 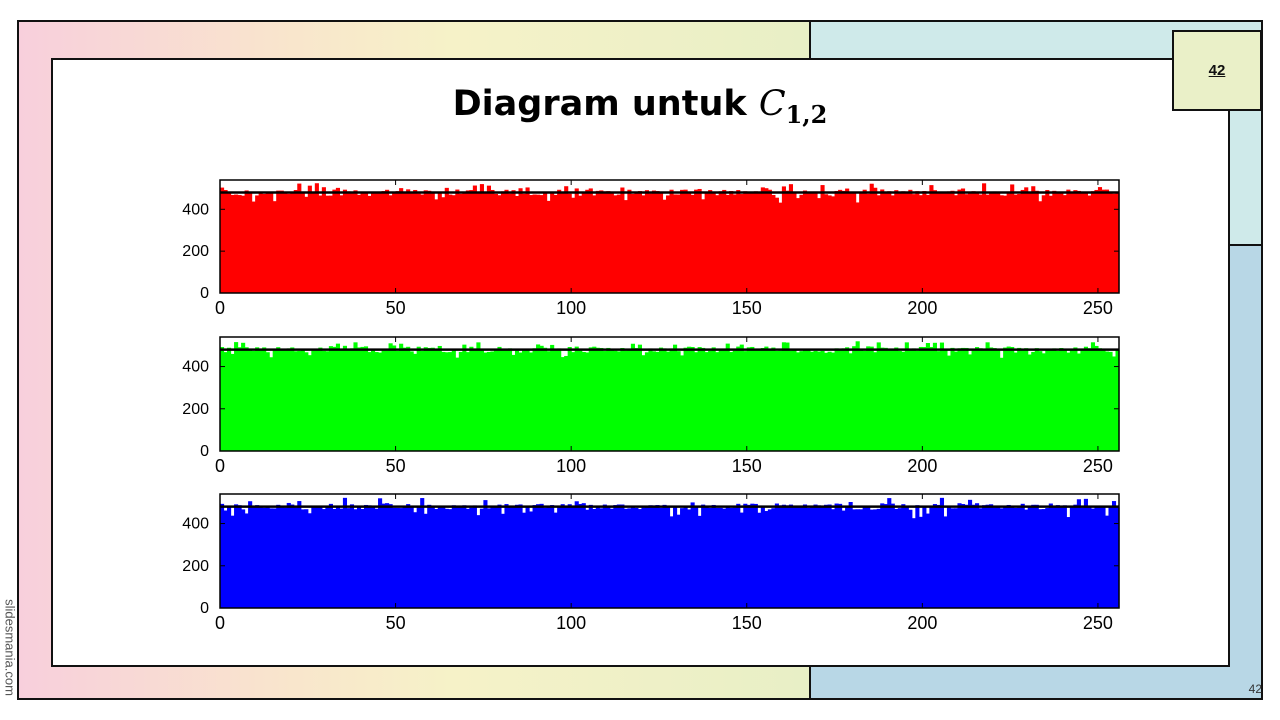 What do you see at coordinates (1217, 70) in the screenshot?
I see `page-number-box: 42` at bounding box center [1217, 70].